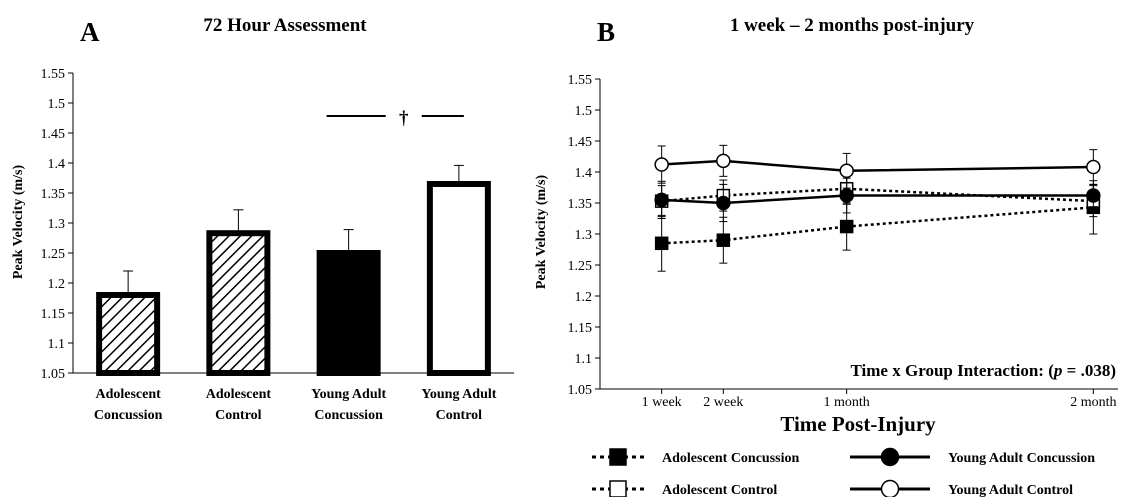 The width and height of the screenshot is (1123, 497). What do you see at coordinates (1021, 458) in the screenshot?
I see `legend-label: Young Adult Concussion` at bounding box center [1021, 458].